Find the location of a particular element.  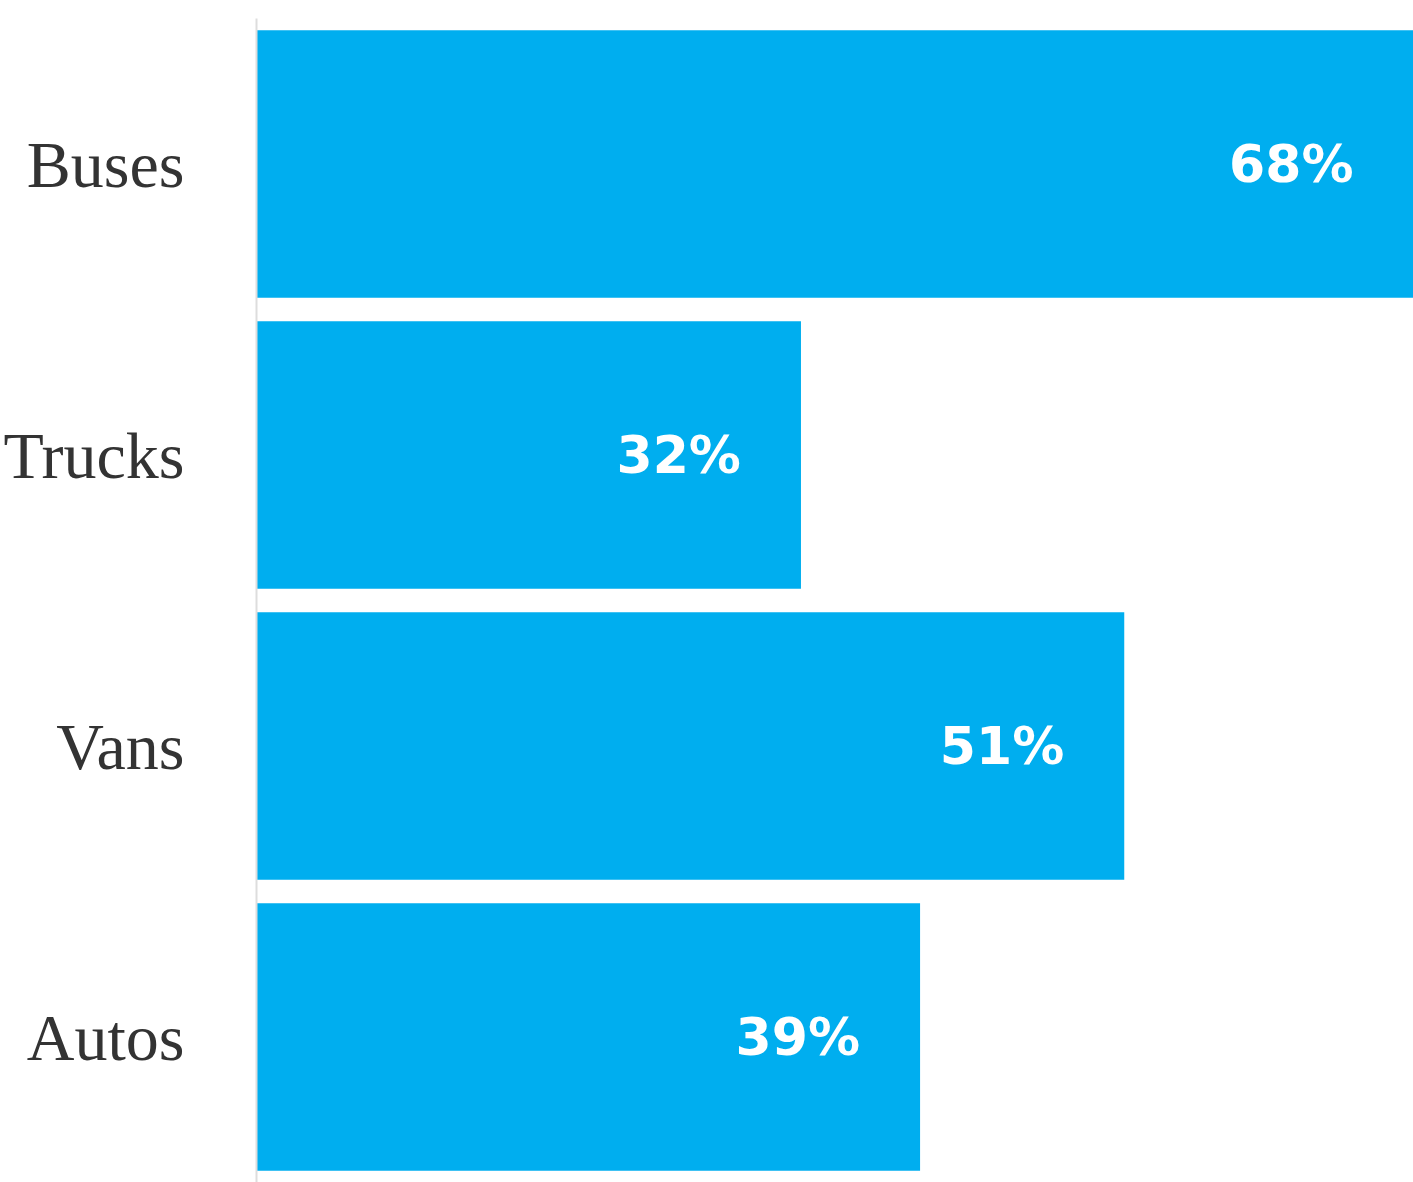

data-label: 68% is located at coordinates (1291, 164).